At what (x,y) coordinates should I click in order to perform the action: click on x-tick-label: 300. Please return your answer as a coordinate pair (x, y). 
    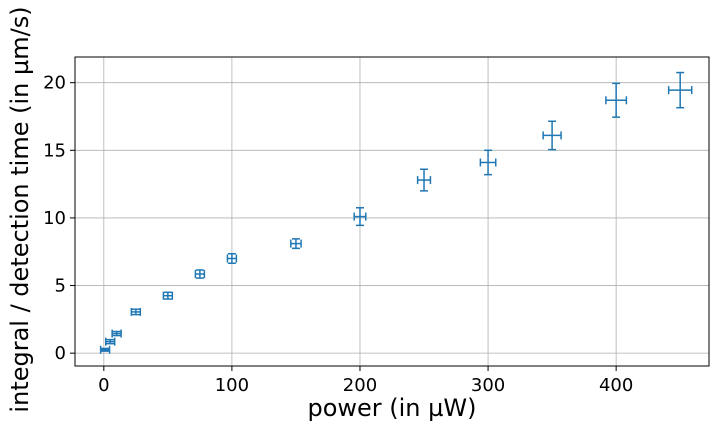
    Looking at the image, I should click on (488, 385).